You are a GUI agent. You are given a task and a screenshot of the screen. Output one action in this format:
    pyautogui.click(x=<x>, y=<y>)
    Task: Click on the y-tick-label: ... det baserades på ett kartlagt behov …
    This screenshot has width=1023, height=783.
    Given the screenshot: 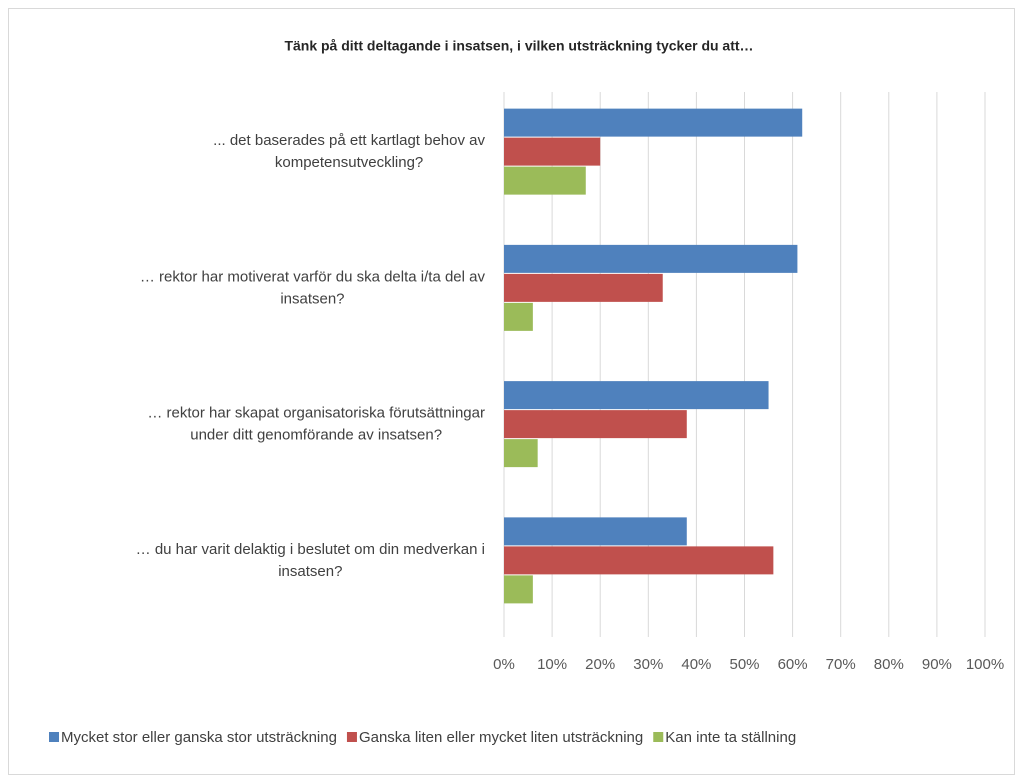 What is the action you would take?
    pyautogui.click(x=349, y=140)
    